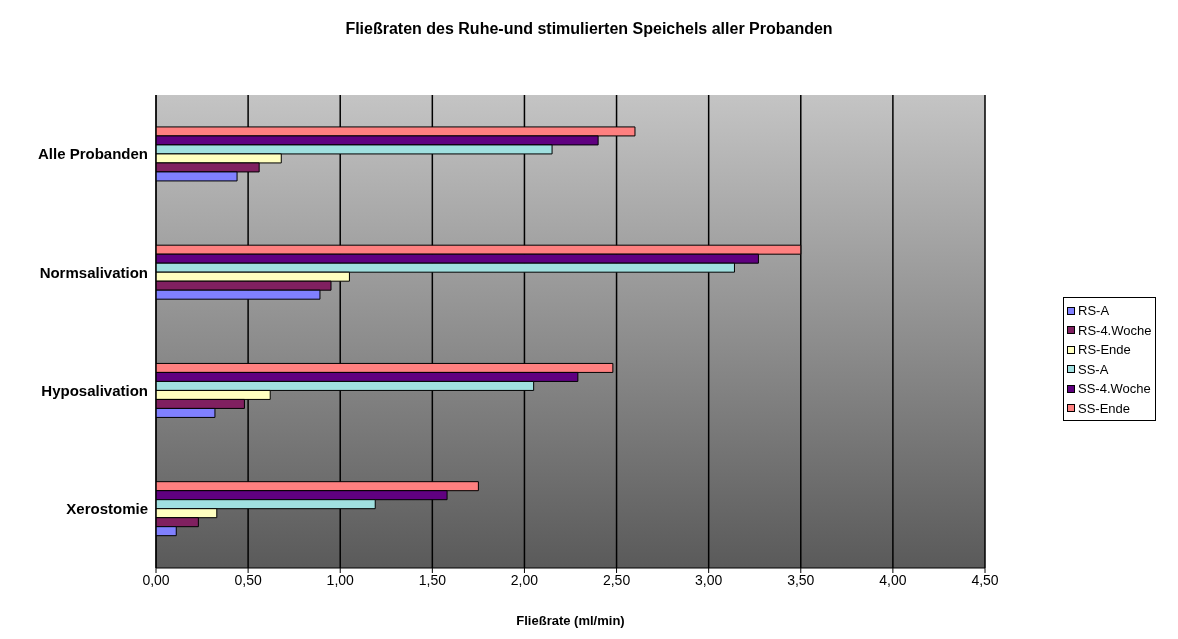 This screenshot has width=1178, height=639. What do you see at coordinates (616, 579) in the screenshot?
I see `x-tick-label: 2,50` at bounding box center [616, 579].